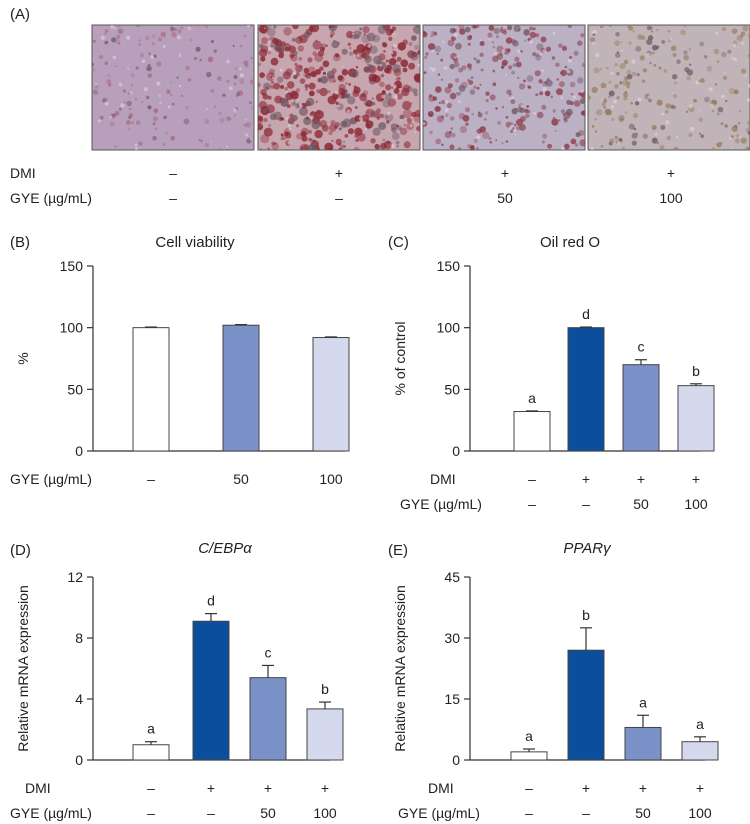 The width and height of the screenshot is (750, 824). Describe the element at coordinates (23, 173) in the screenshot. I see `panel-a-row-label: DMI` at that location.